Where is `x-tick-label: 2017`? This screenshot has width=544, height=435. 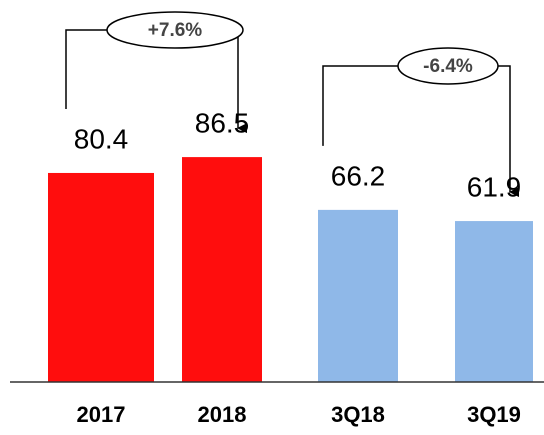
x-tick-label: 2017 is located at coordinates (101, 414).